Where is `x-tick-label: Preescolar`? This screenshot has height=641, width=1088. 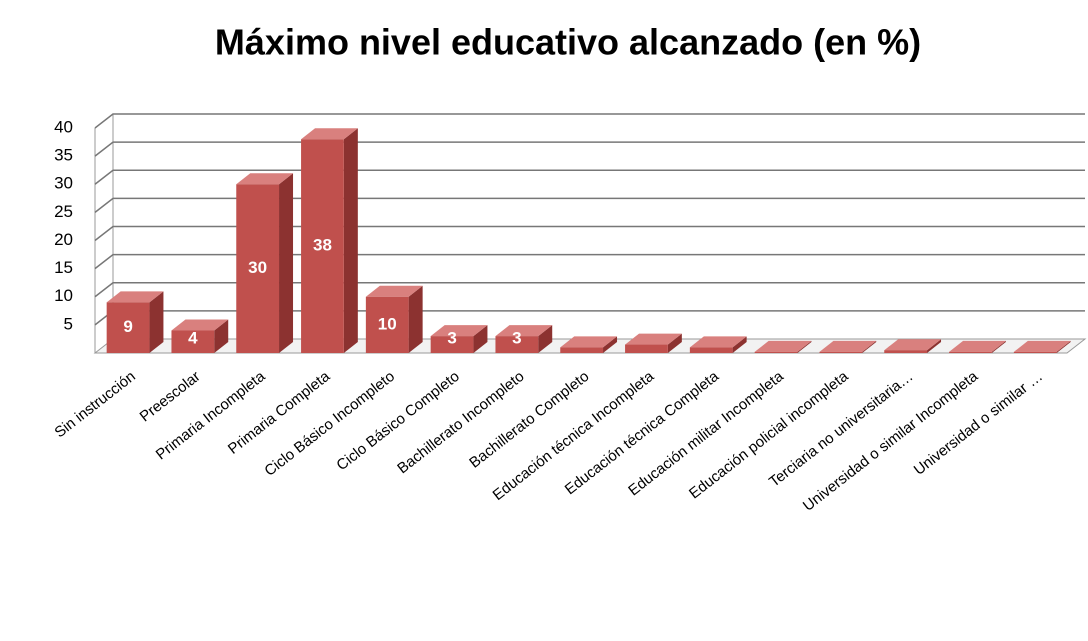 x-tick-label: Preescolar is located at coordinates (170, 397).